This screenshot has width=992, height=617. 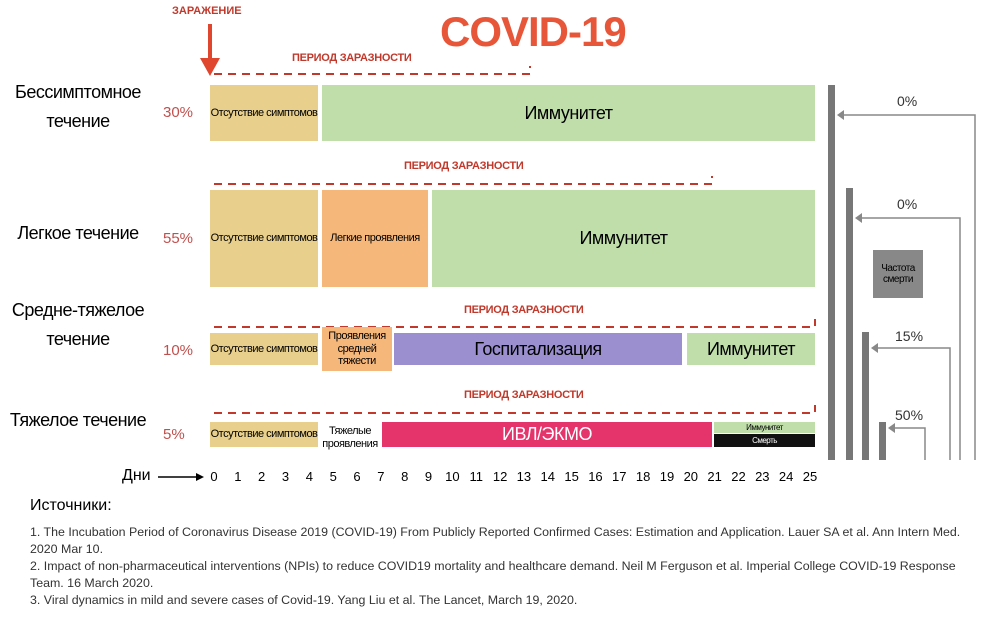 What do you see at coordinates (547, 476) in the screenshot?
I see `day-tick: 14` at bounding box center [547, 476].